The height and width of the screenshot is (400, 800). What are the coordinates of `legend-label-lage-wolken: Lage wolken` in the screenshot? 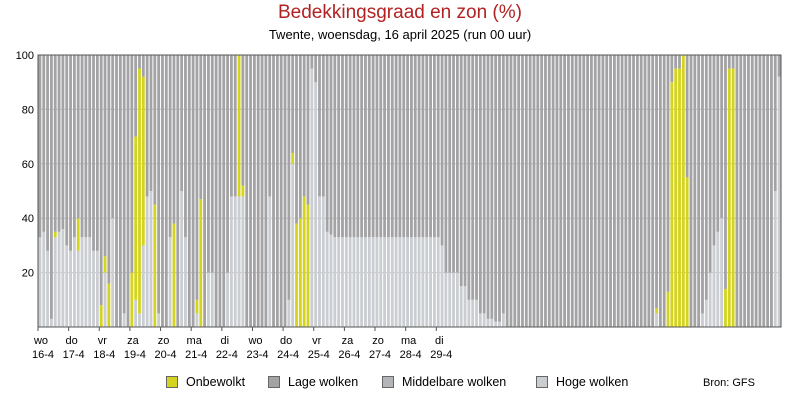 It's located at (323, 382).